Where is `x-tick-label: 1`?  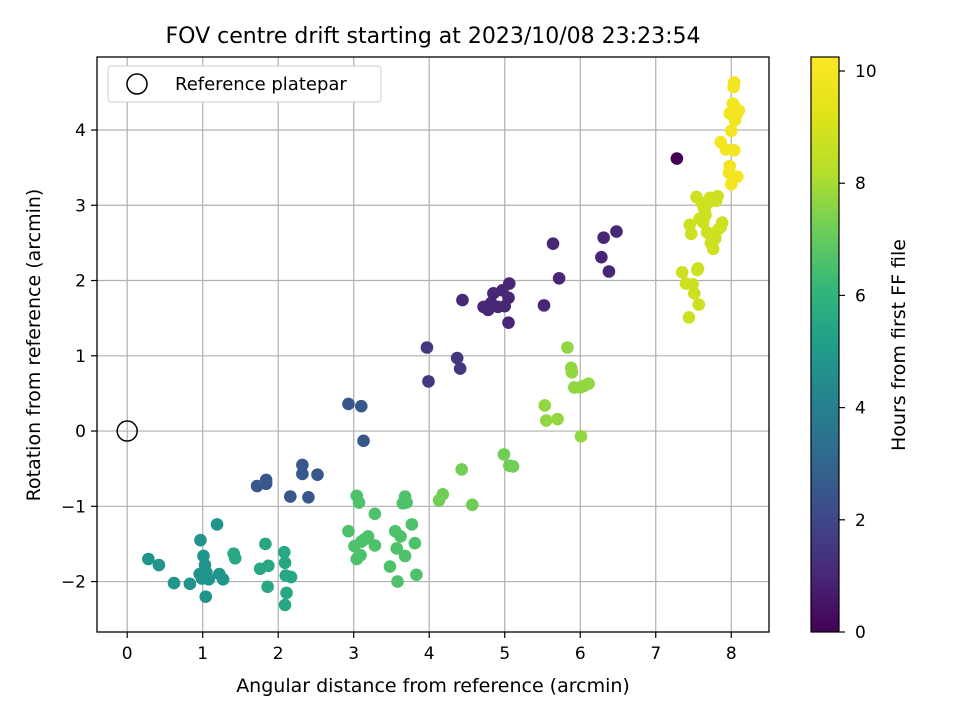 x-tick-label: 1 is located at coordinates (202, 654).